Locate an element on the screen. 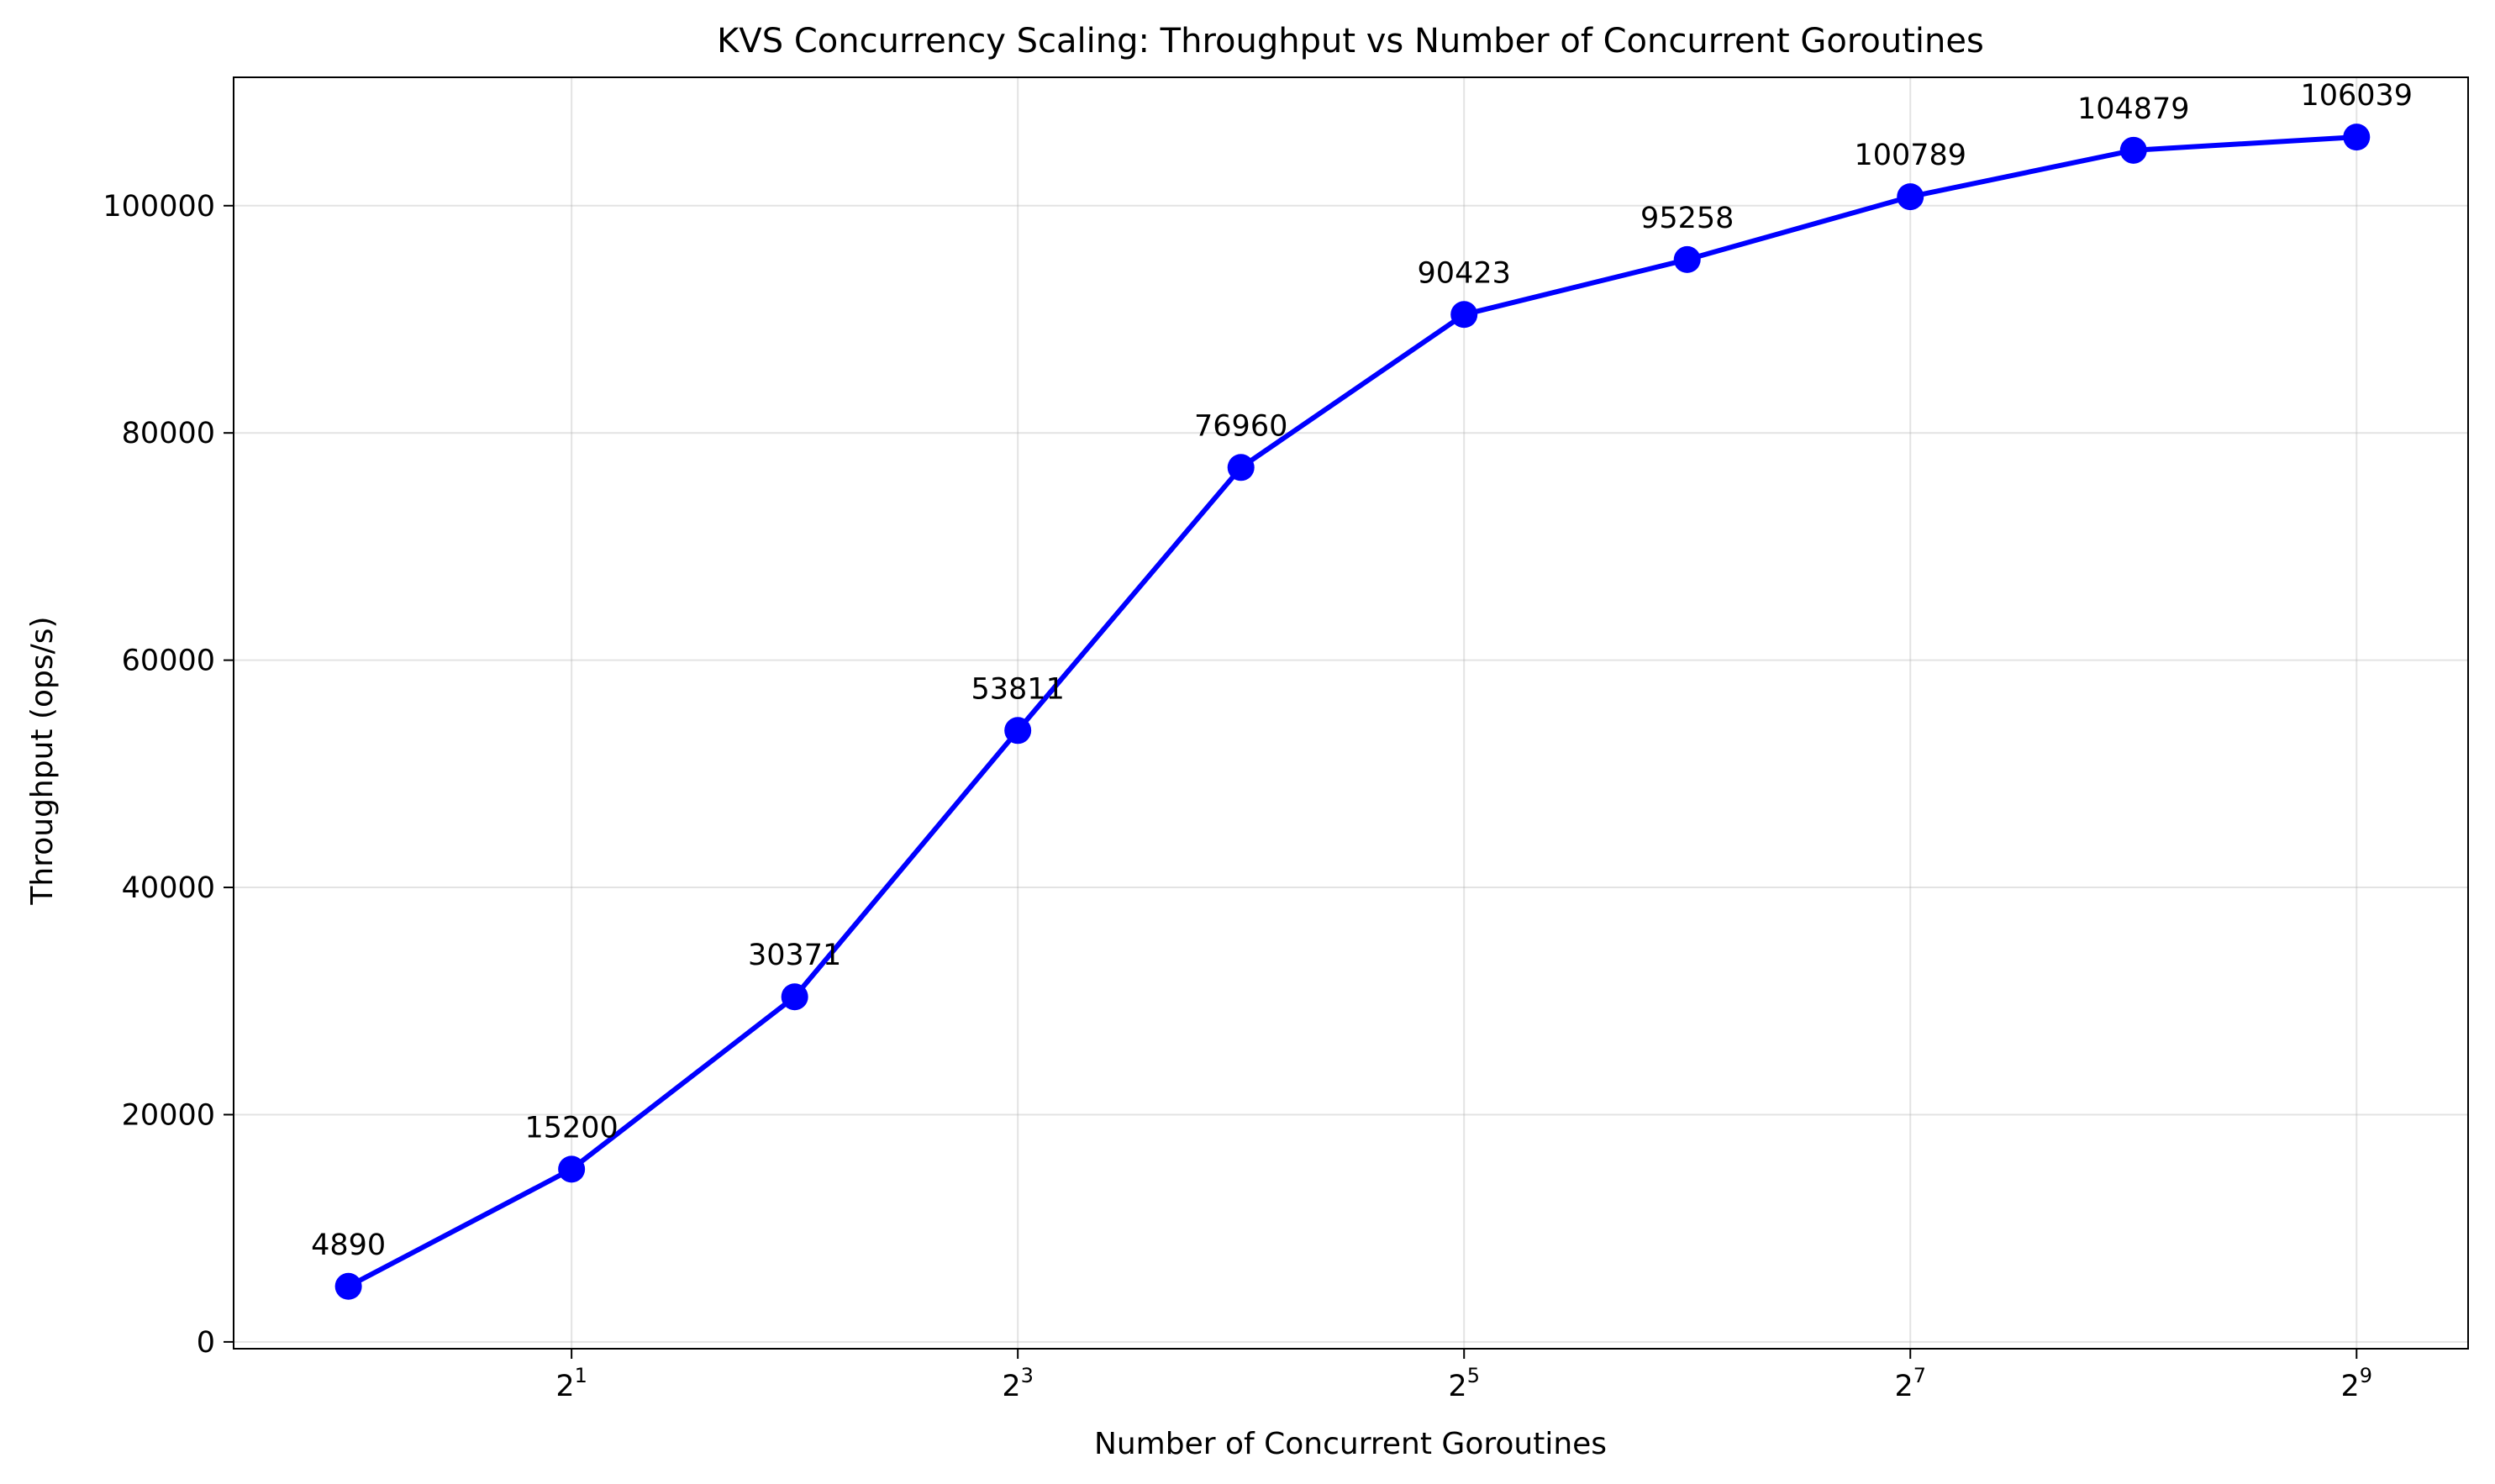  y-tick-label: 20000 is located at coordinates (169, 1115).